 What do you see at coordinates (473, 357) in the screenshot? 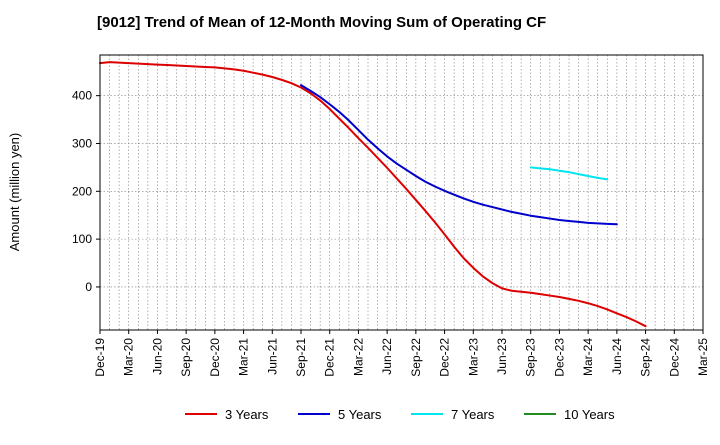
I see `x-tick-label: Mar-23` at bounding box center [473, 357].